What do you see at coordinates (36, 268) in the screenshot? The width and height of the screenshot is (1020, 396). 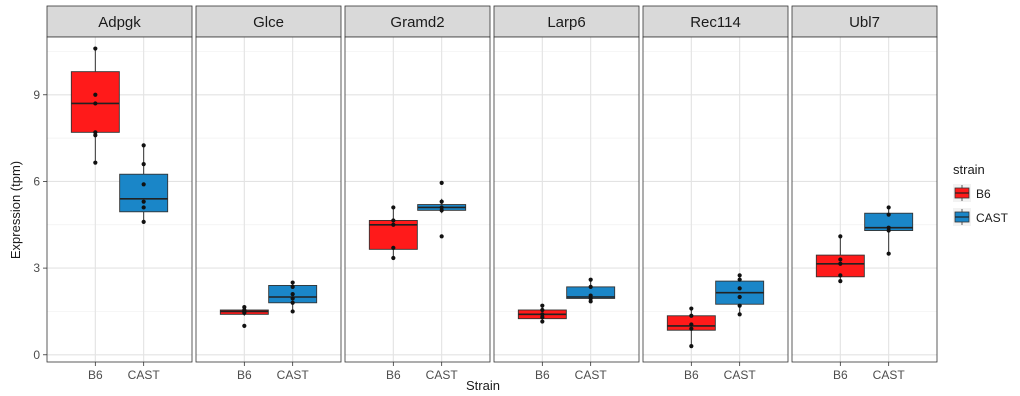 I see `y-tick-label: 3` at bounding box center [36, 268].